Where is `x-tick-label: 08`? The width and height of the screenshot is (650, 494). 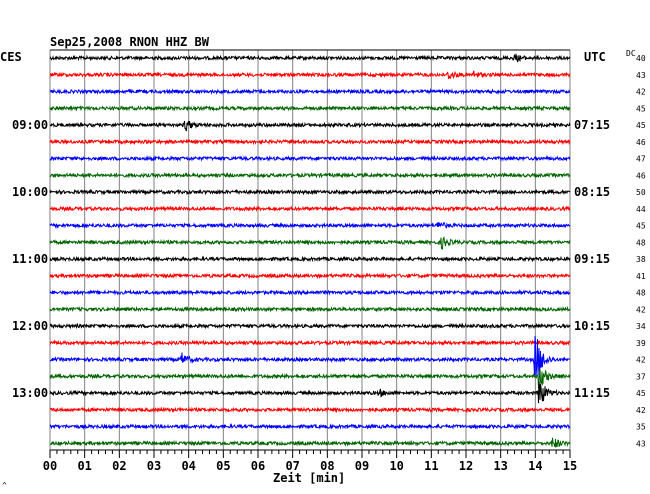 x-tick-label: 08 is located at coordinates (327, 466).